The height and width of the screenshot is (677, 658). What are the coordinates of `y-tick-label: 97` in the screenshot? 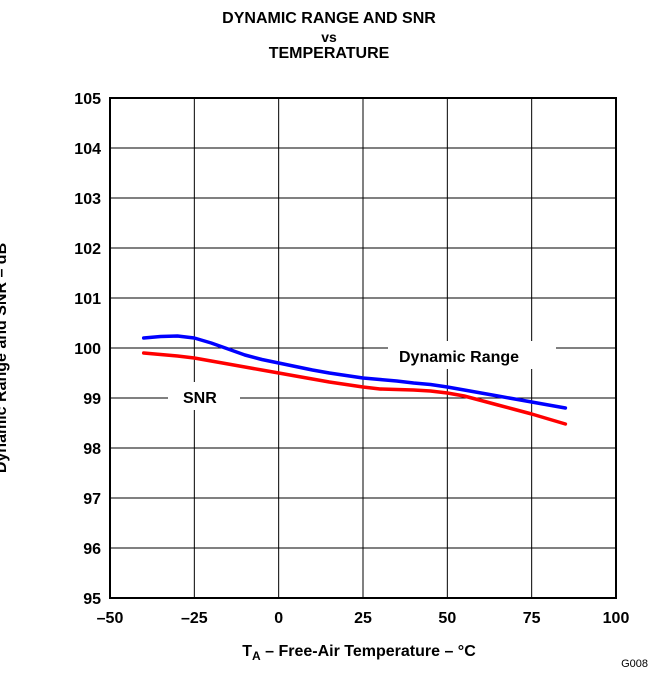 It's located at (92, 499).